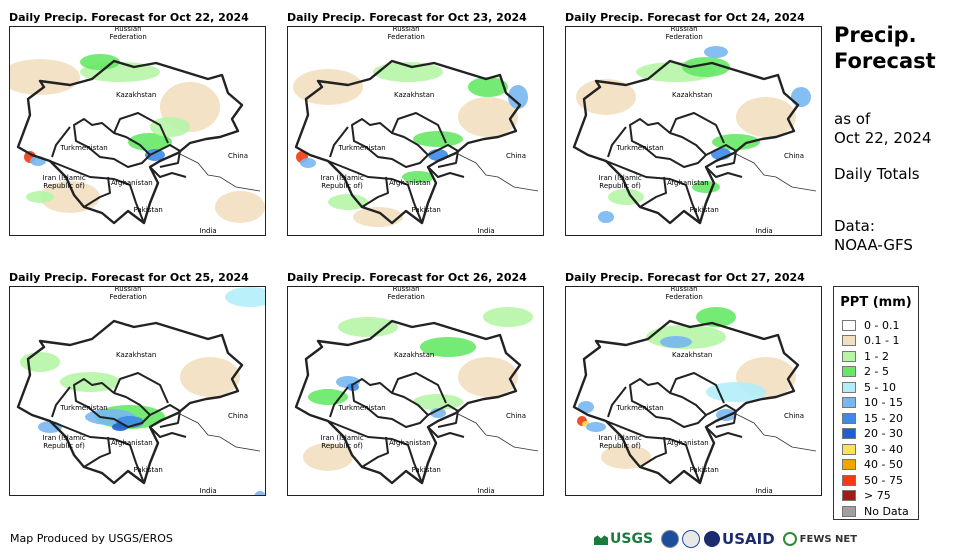 The width and height of the screenshot is (970, 556). Describe the element at coordinates (883, 464) in the screenshot. I see `legend-label: 40 - 50` at that location.